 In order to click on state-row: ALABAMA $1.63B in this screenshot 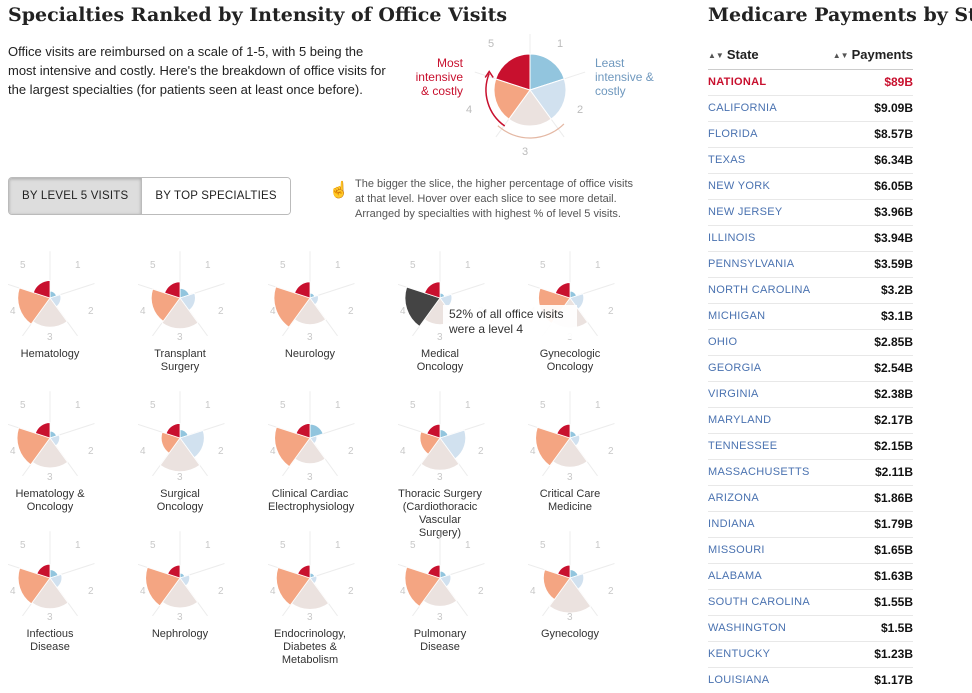, I will do `click(810, 576)`.